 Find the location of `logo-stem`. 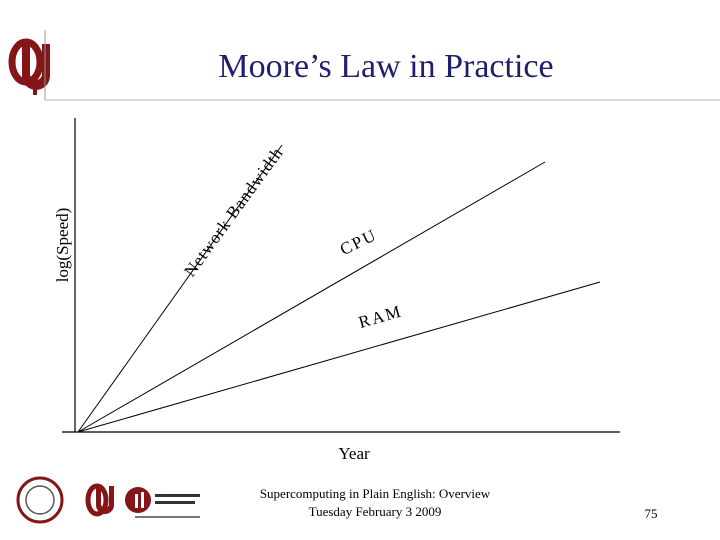

logo-stem is located at coordinates (35, 88).